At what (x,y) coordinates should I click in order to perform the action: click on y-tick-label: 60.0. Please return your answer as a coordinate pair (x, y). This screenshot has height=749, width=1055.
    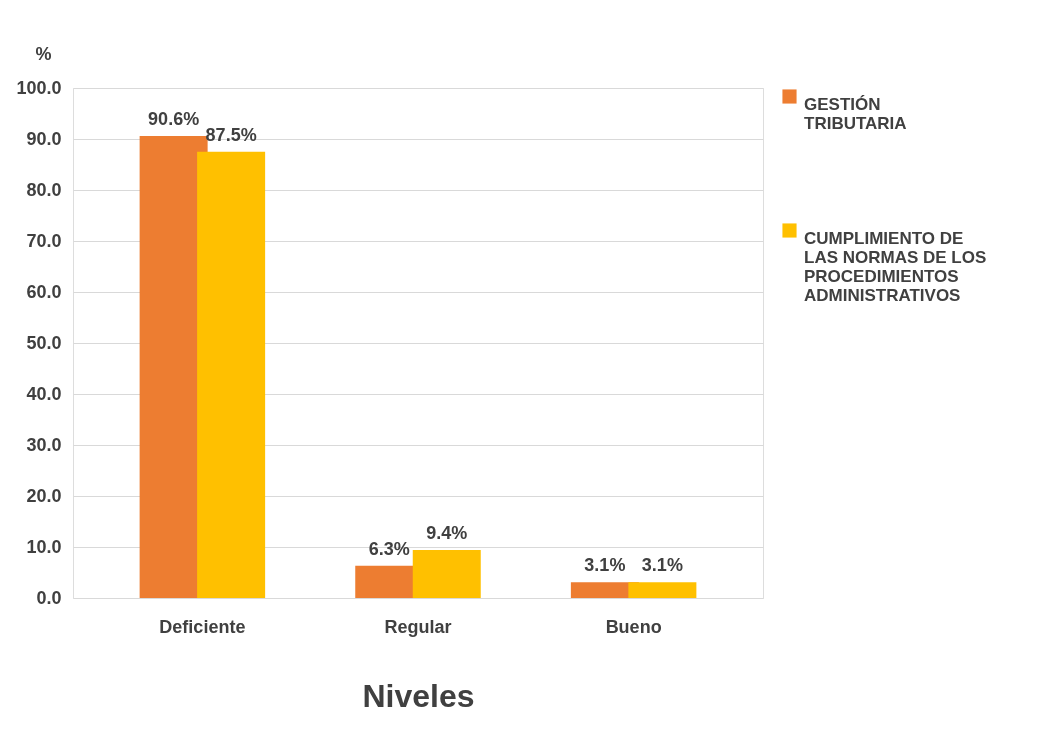
    Looking at the image, I should click on (44, 291).